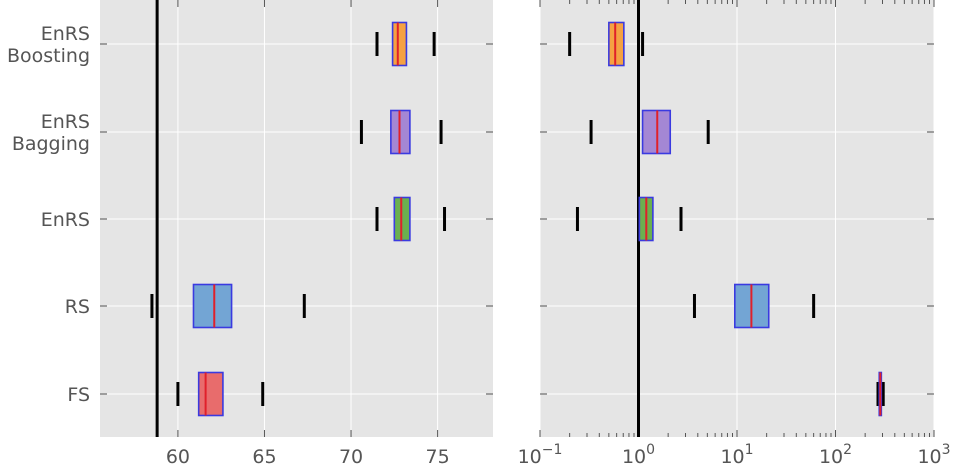 This screenshot has width=954, height=473. What do you see at coordinates (78, 395) in the screenshot?
I see `category-label: FS` at bounding box center [78, 395].